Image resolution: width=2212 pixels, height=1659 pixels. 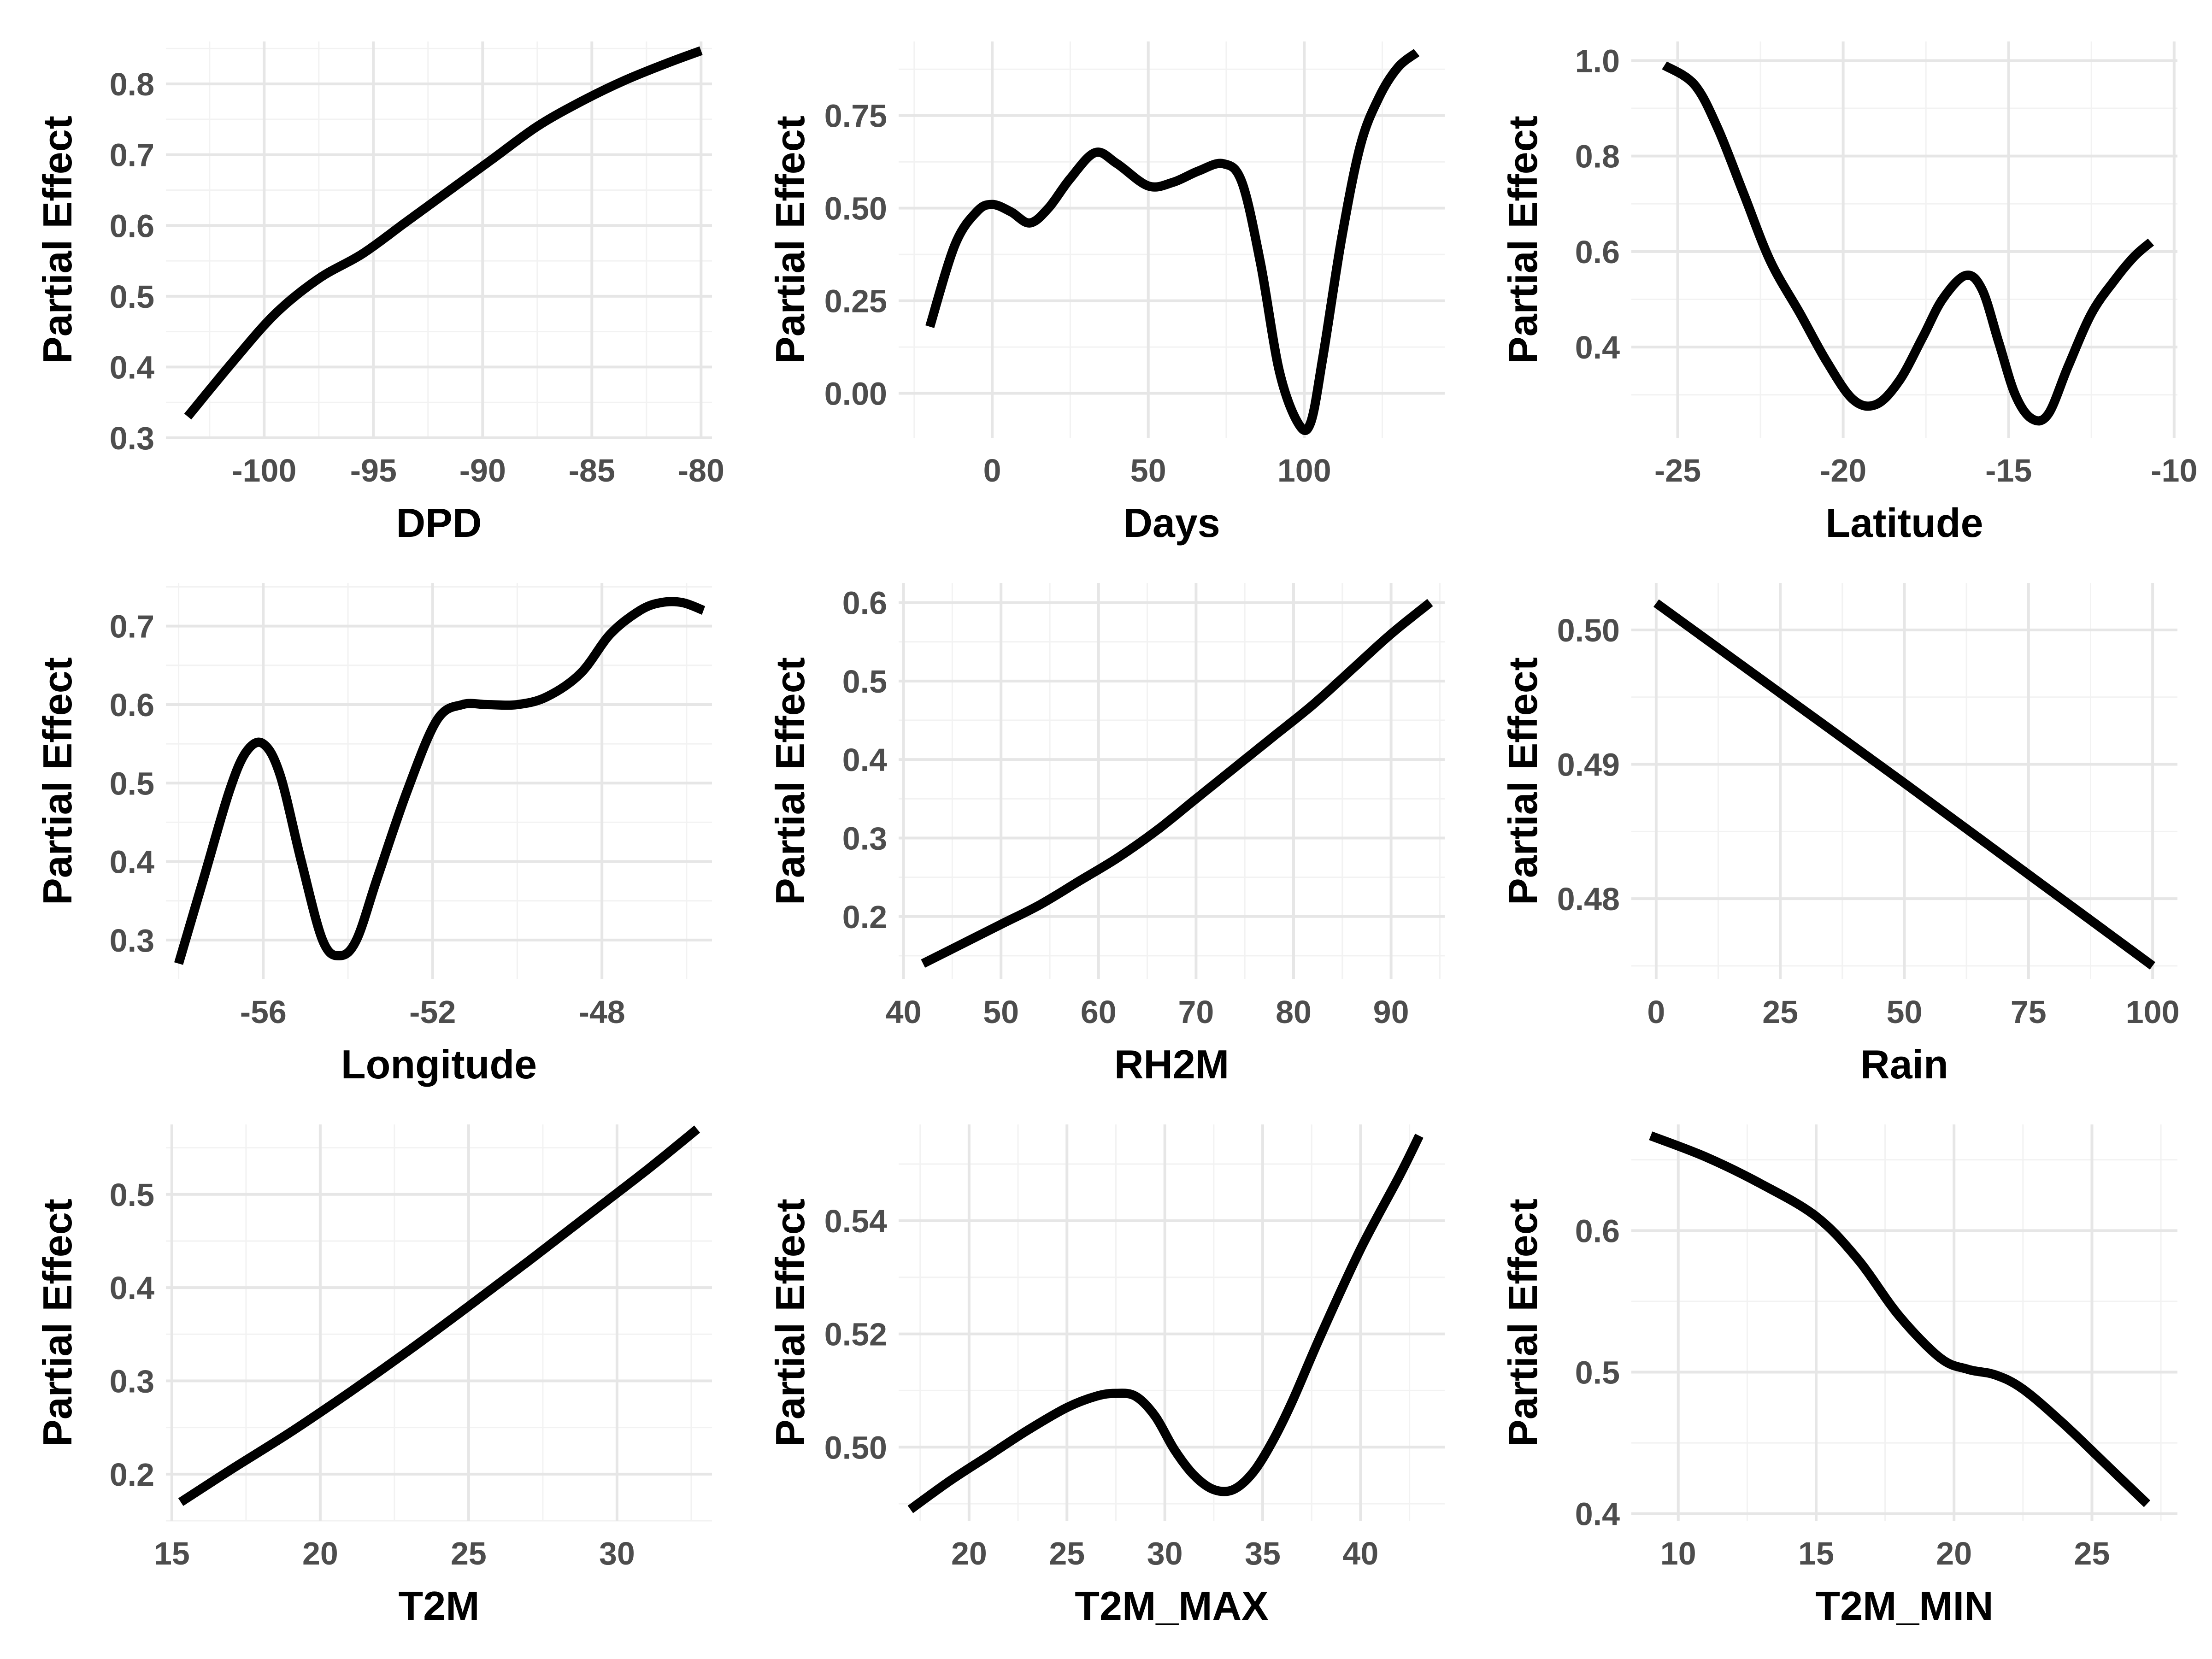 What do you see at coordinates (2008, 470) in the screenshot?
I see `x-tick-label: -15` at bounding box center [2008, 470].